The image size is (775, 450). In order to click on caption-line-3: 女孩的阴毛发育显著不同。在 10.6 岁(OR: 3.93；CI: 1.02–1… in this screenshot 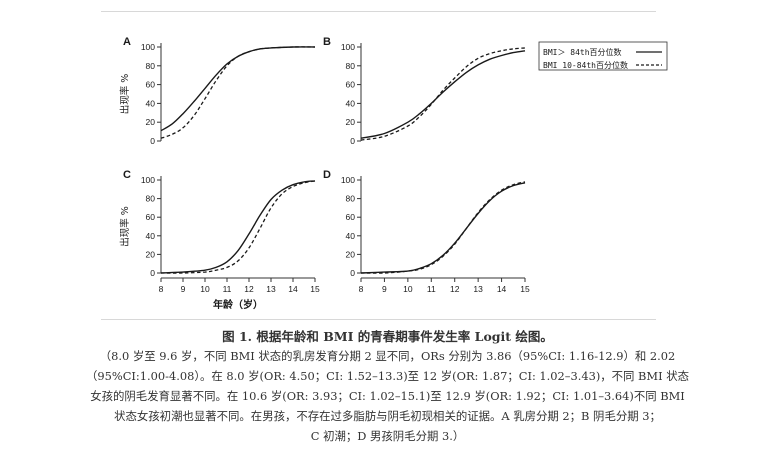, I will do `click(387, 396)`.